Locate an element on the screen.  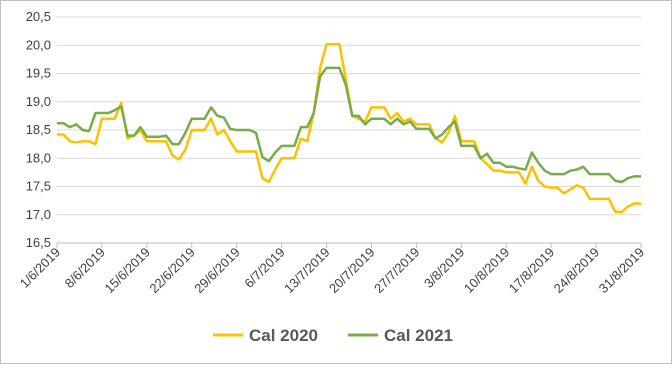
y-tick-label: 20,5 is located at coordinates (38, 16).